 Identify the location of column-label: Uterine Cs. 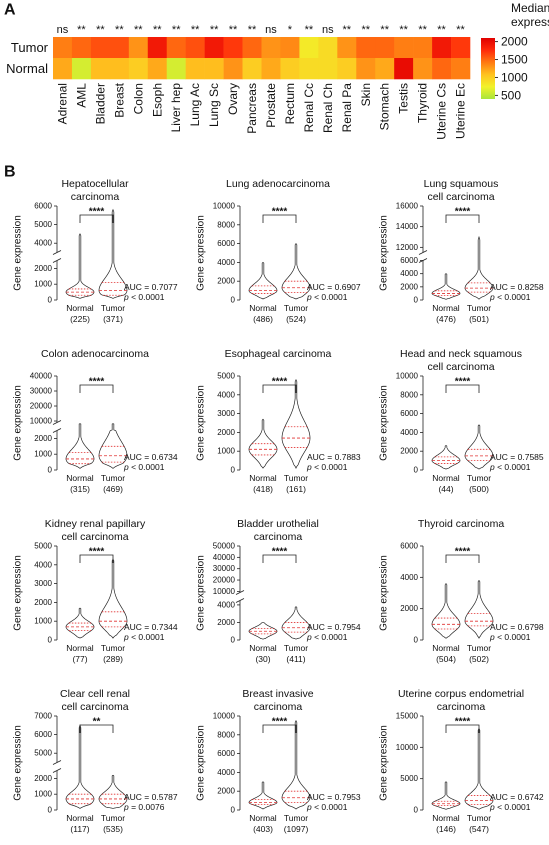
(442, 111).